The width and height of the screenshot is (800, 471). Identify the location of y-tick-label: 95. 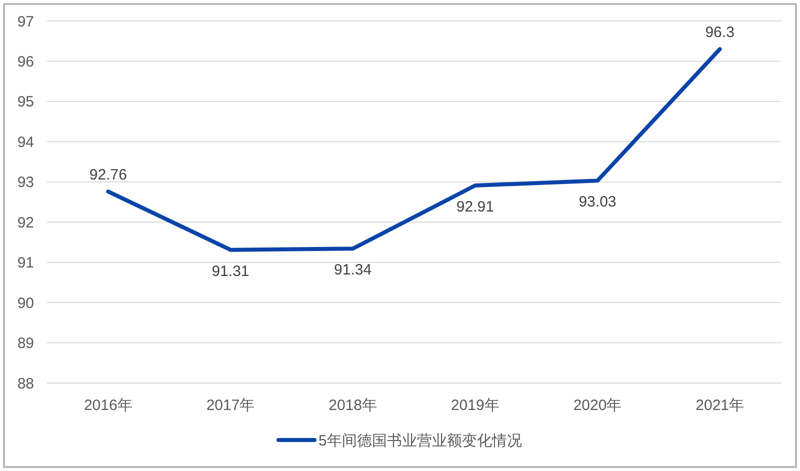
(25, 102).